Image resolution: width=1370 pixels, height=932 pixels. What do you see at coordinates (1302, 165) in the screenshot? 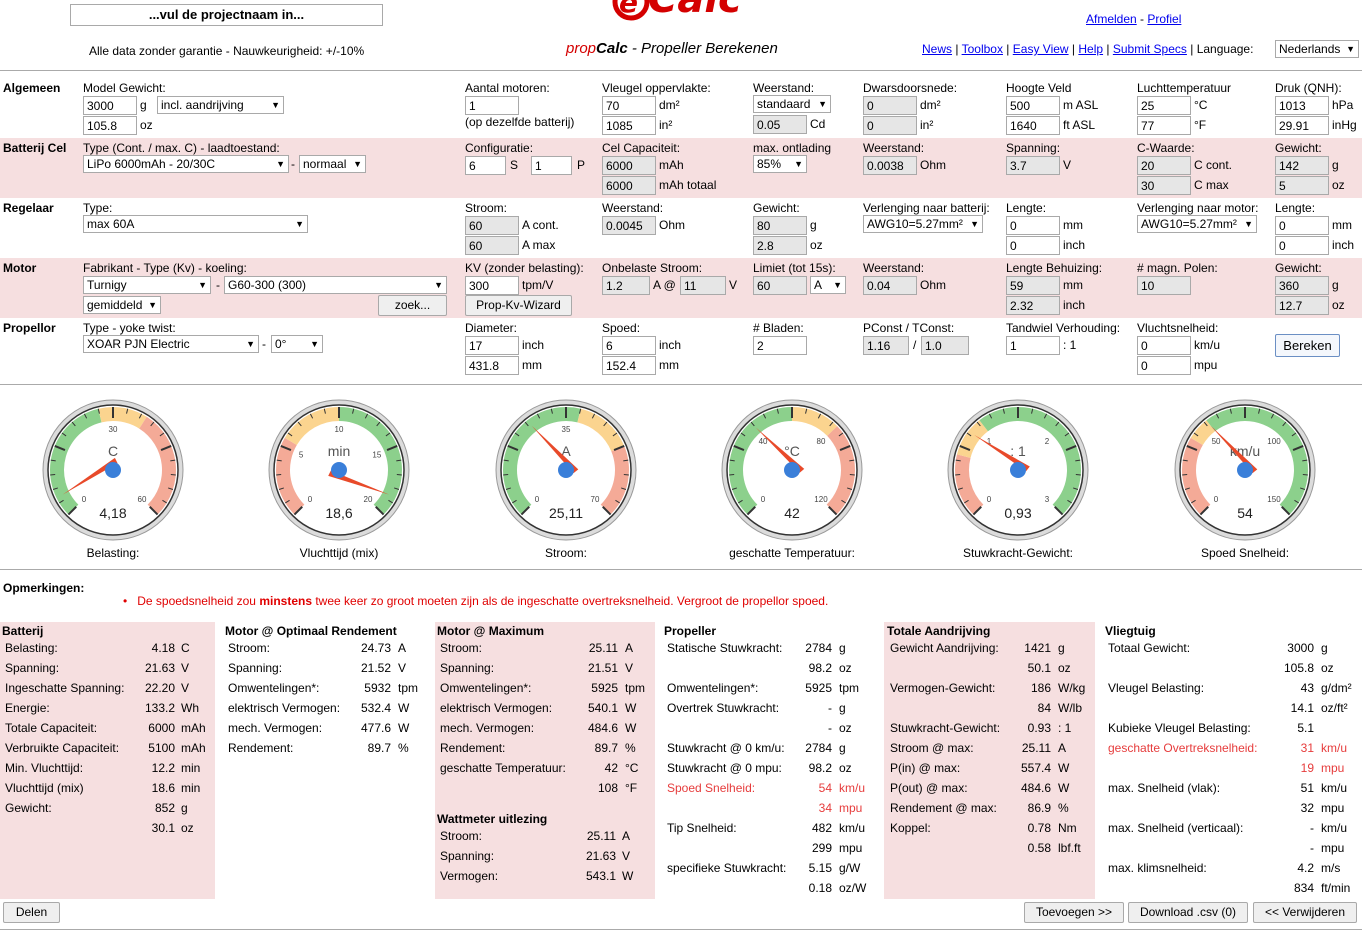
I see `battery-weight-g-input` at bounding box center [1302, 165].